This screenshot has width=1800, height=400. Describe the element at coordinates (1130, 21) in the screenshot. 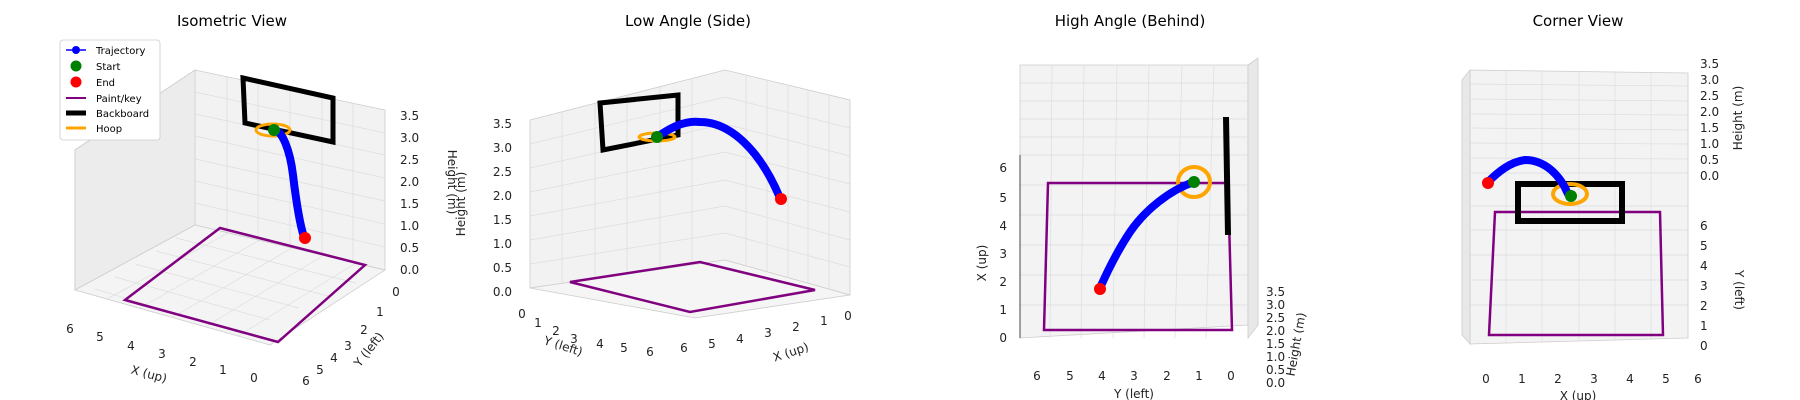

I see `panel-title: High Angle (Behind)` at that location.